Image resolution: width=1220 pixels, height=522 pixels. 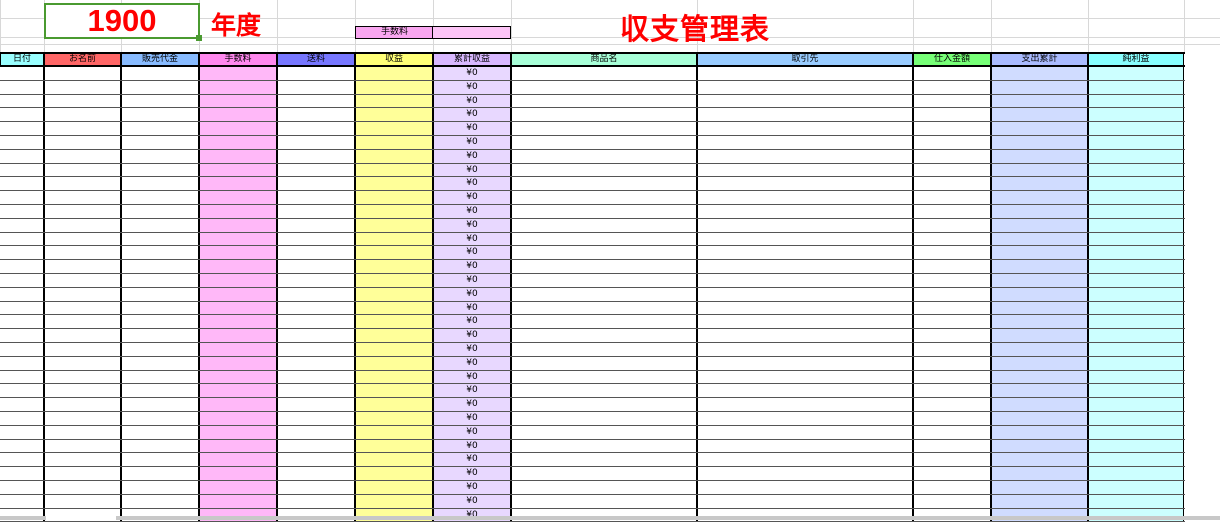 I want to click on fee-value-cell, so click(x=471, y=32).